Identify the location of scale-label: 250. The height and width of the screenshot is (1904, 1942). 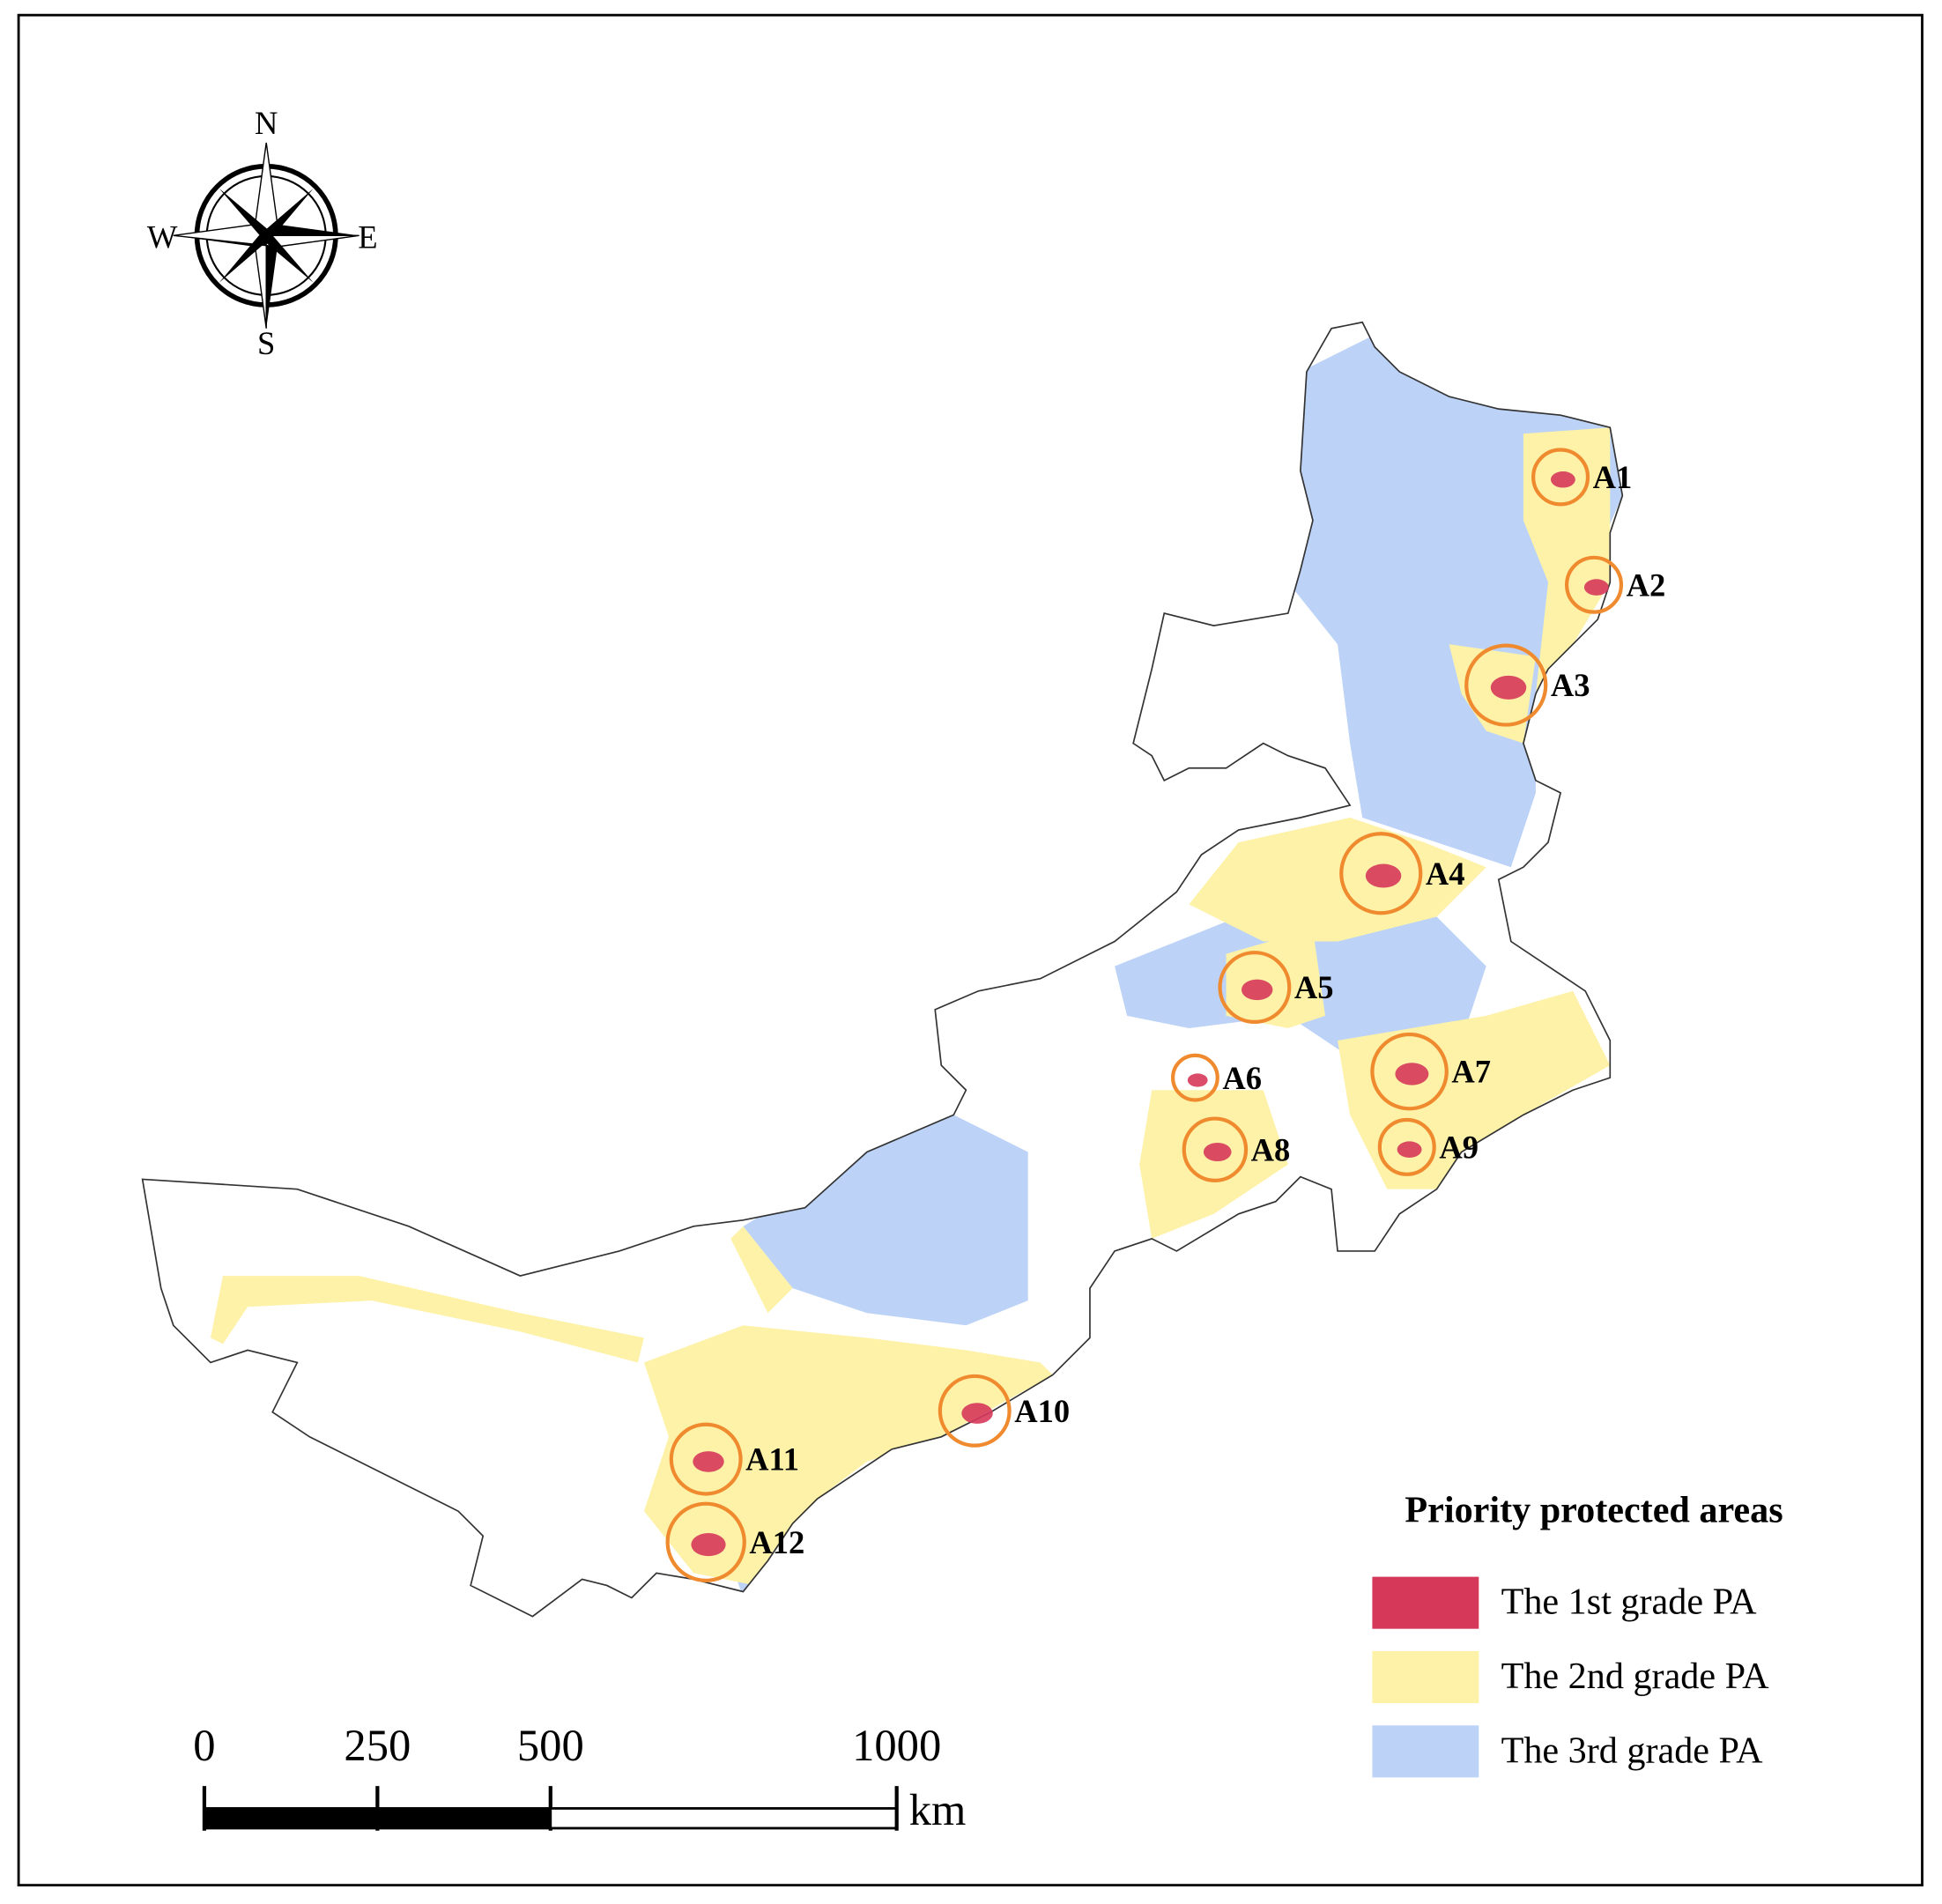
(377, 1745).